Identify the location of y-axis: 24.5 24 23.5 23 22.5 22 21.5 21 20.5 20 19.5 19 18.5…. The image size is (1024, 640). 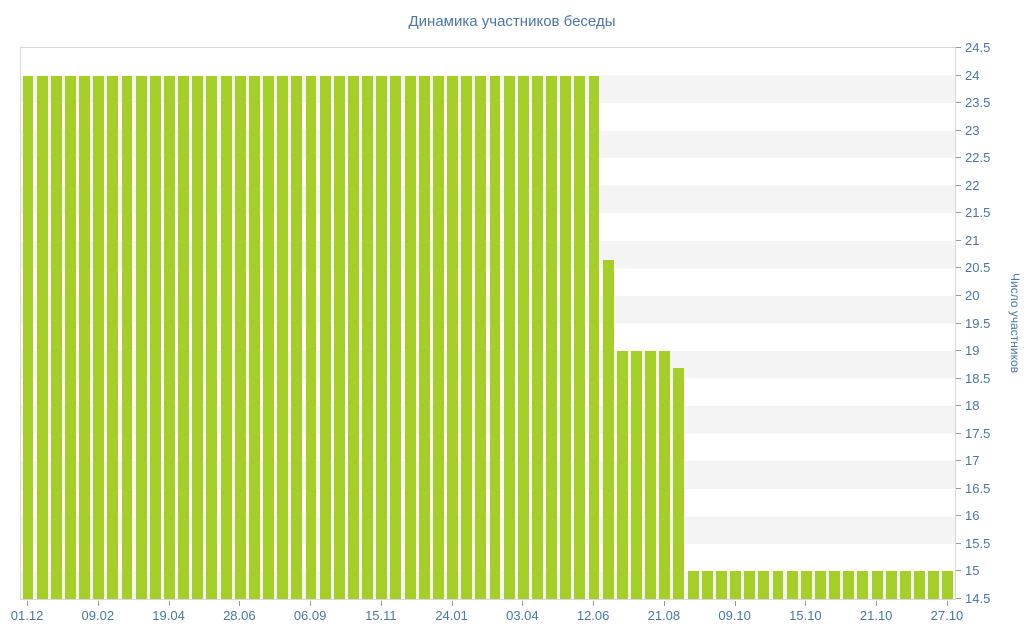
(989, 323).